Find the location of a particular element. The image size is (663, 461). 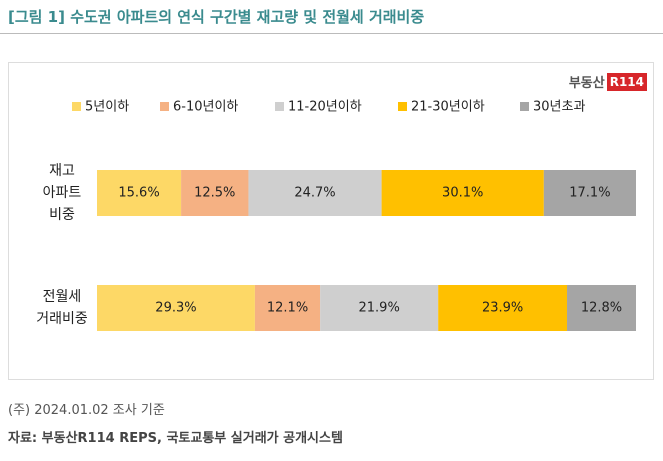

source: 자료: 부동산R114 REPS, 국토교통부 실거래가 공개시스템 is located at coordinates (175, 438).